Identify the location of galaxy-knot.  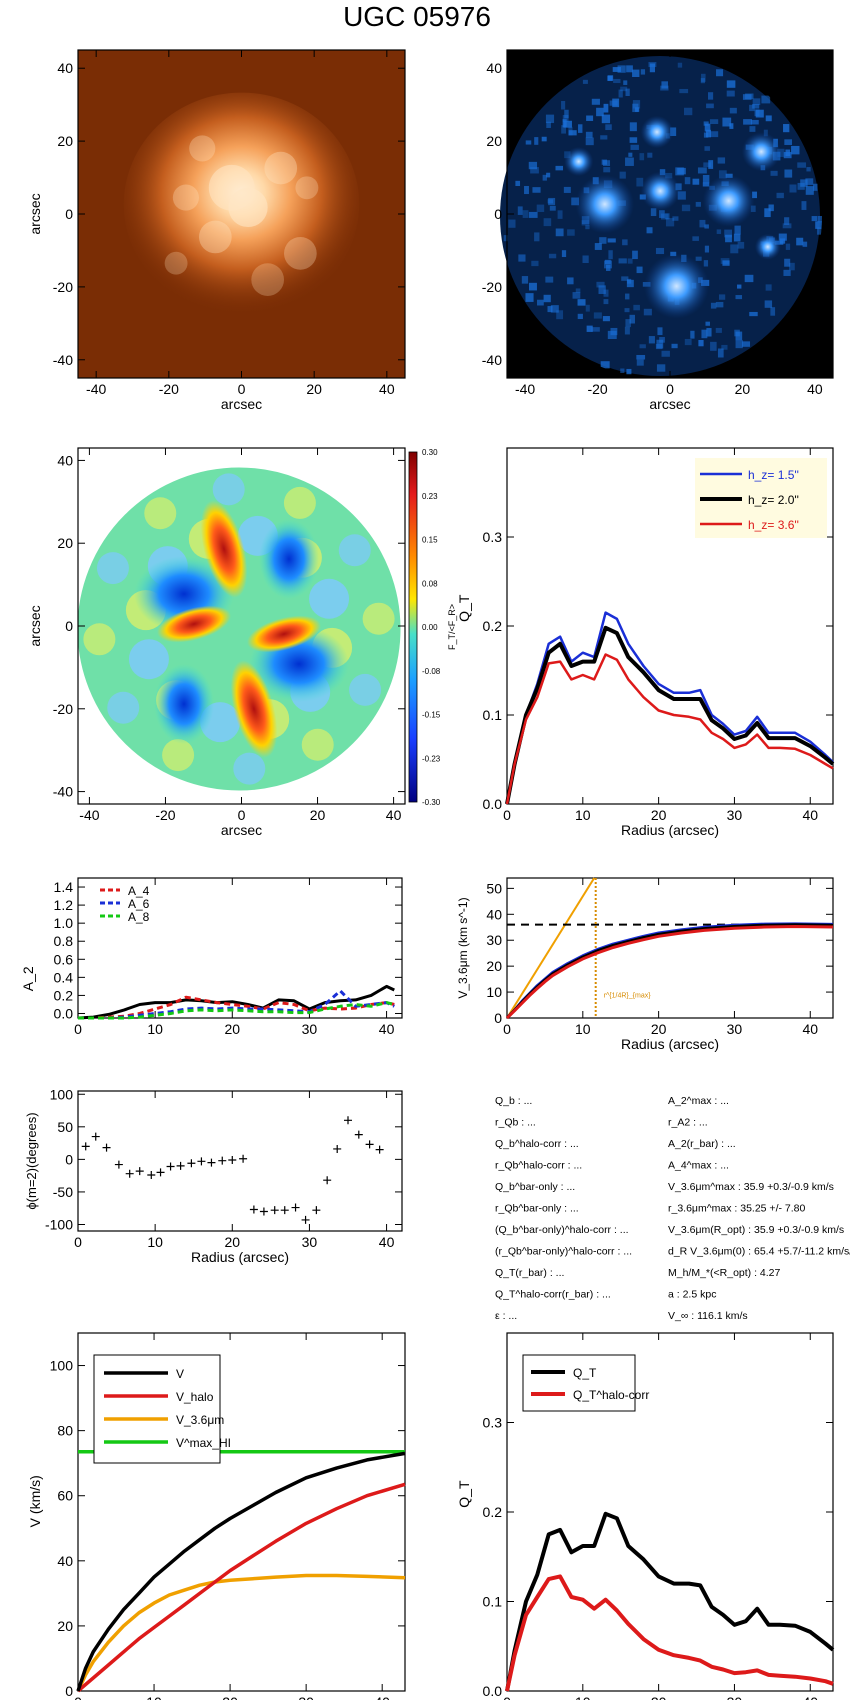
(215, 237).